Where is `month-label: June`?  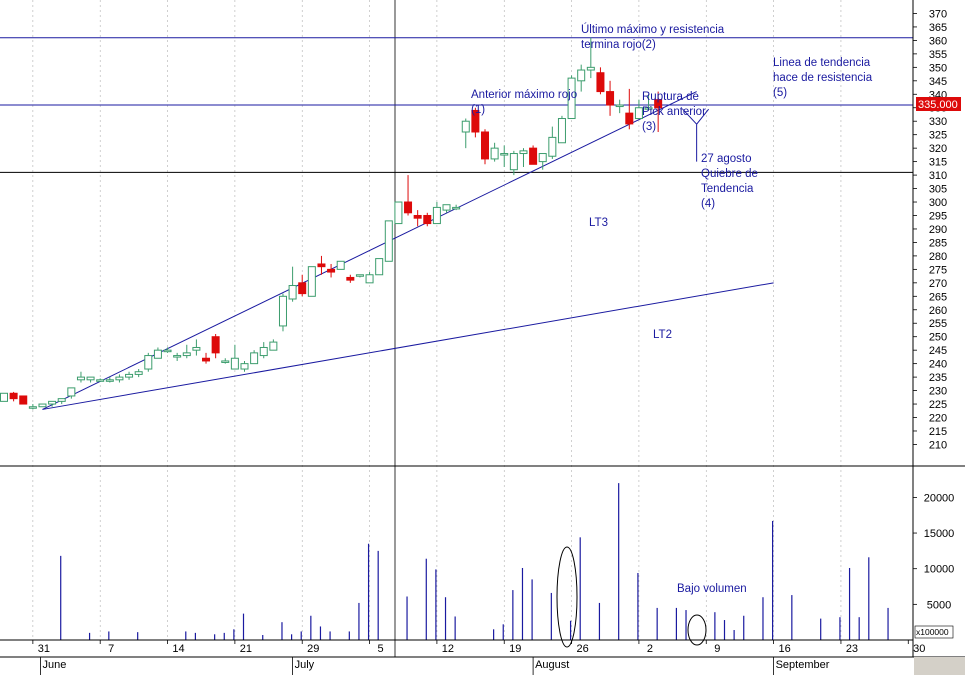 month-label: June is located at coordinates (54, 665).